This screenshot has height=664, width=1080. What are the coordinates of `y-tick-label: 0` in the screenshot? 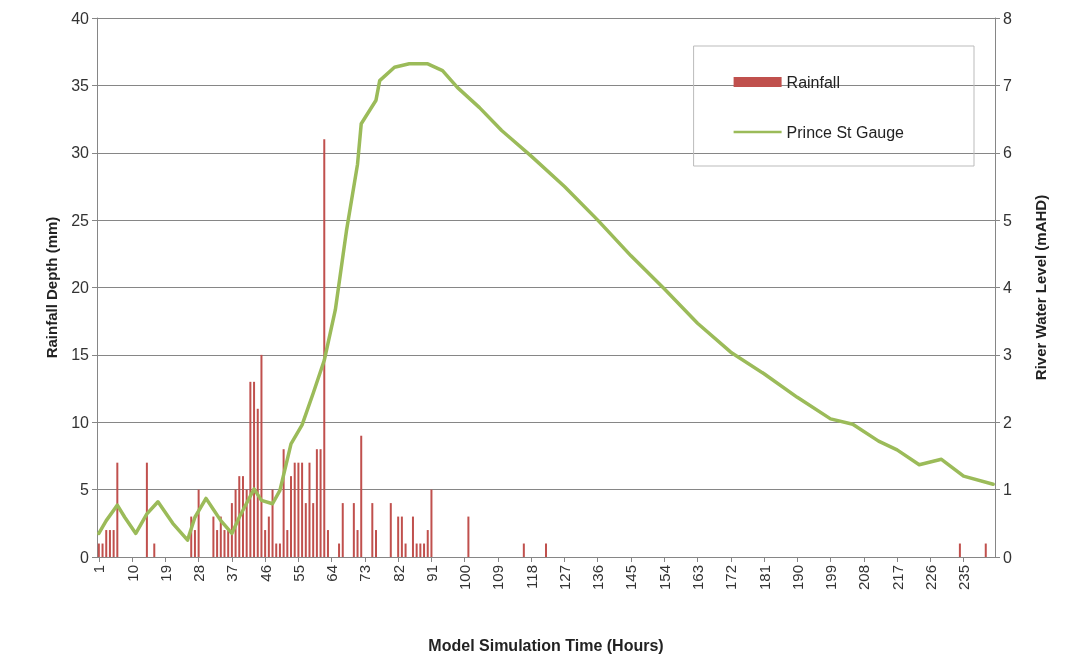 It's located at (85, 557).